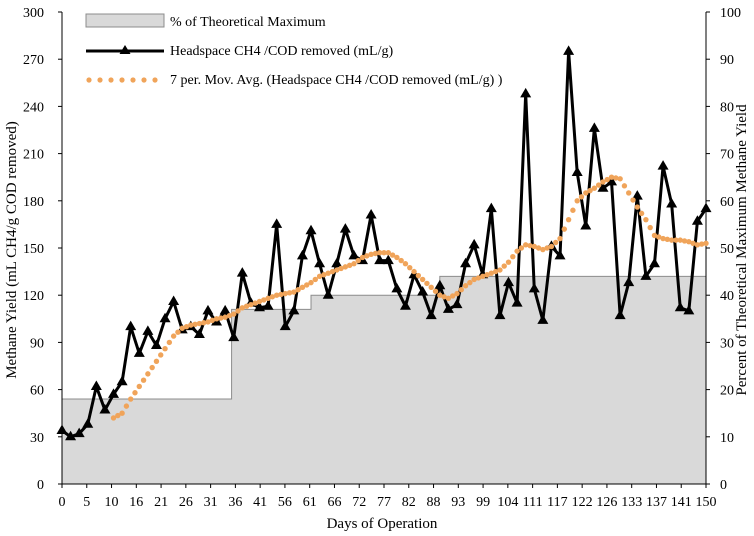  What do you see at coordinates (706, 502) in the screenshot?
I see `x-tick-label: 150` at bounding box center [706, 502].